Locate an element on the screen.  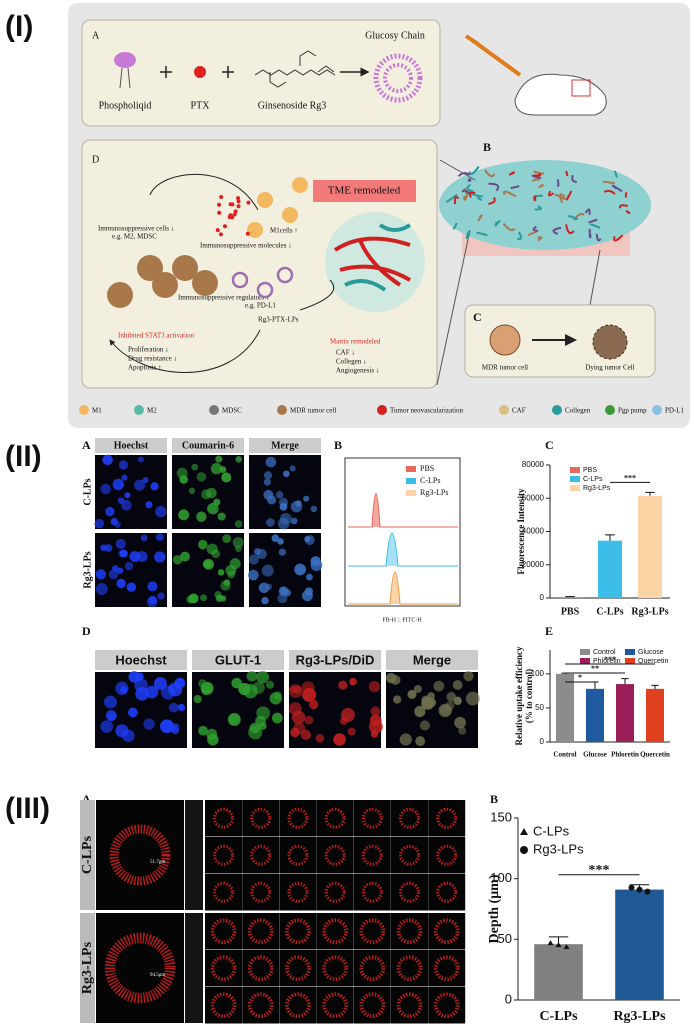
y-tick-label: 80000 is located at coordinates (533, 464).